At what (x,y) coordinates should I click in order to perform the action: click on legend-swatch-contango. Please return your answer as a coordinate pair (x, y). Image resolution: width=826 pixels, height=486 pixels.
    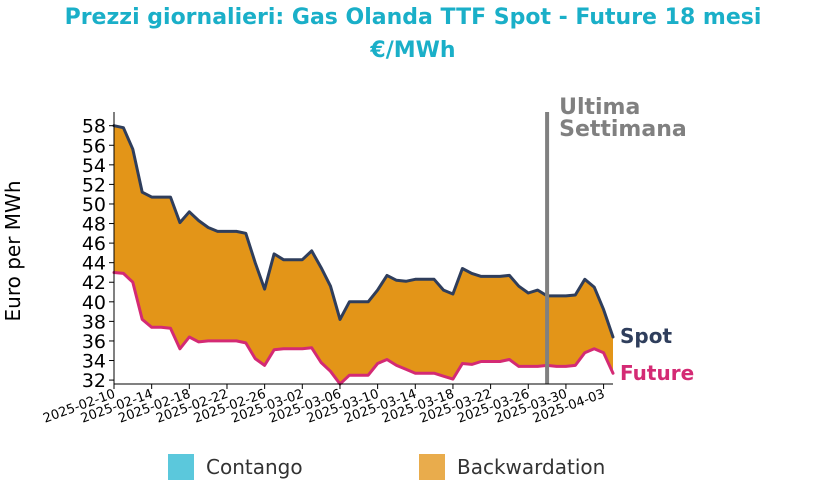
    Looking at the image, I should click on (181, 467).